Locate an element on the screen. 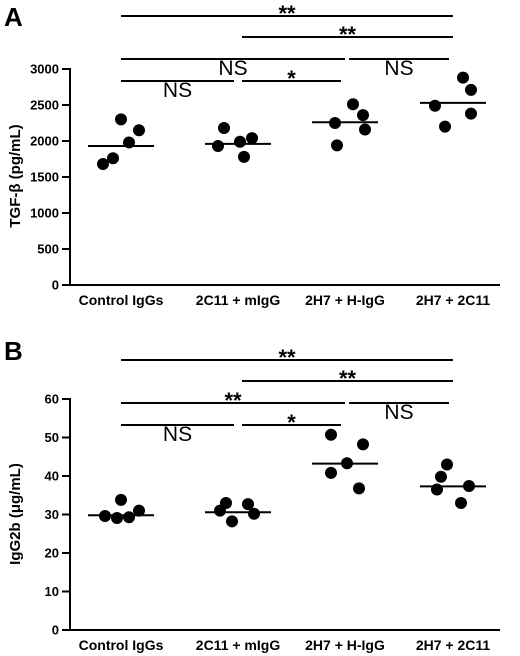 The height and width of the screenshot is (656, 520). panel-b-y-tick-label: 10 is located at coordinates (52, 591).